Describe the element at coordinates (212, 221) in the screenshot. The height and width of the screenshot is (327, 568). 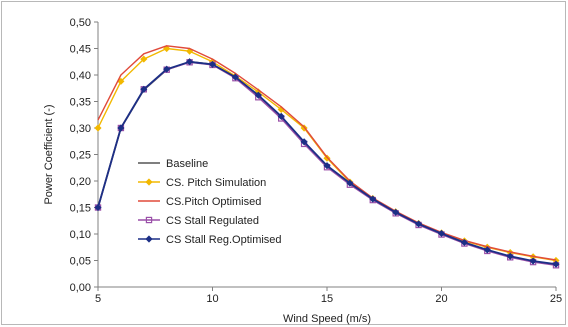
I see `legend-label: CS Stall Regulated` at that location.